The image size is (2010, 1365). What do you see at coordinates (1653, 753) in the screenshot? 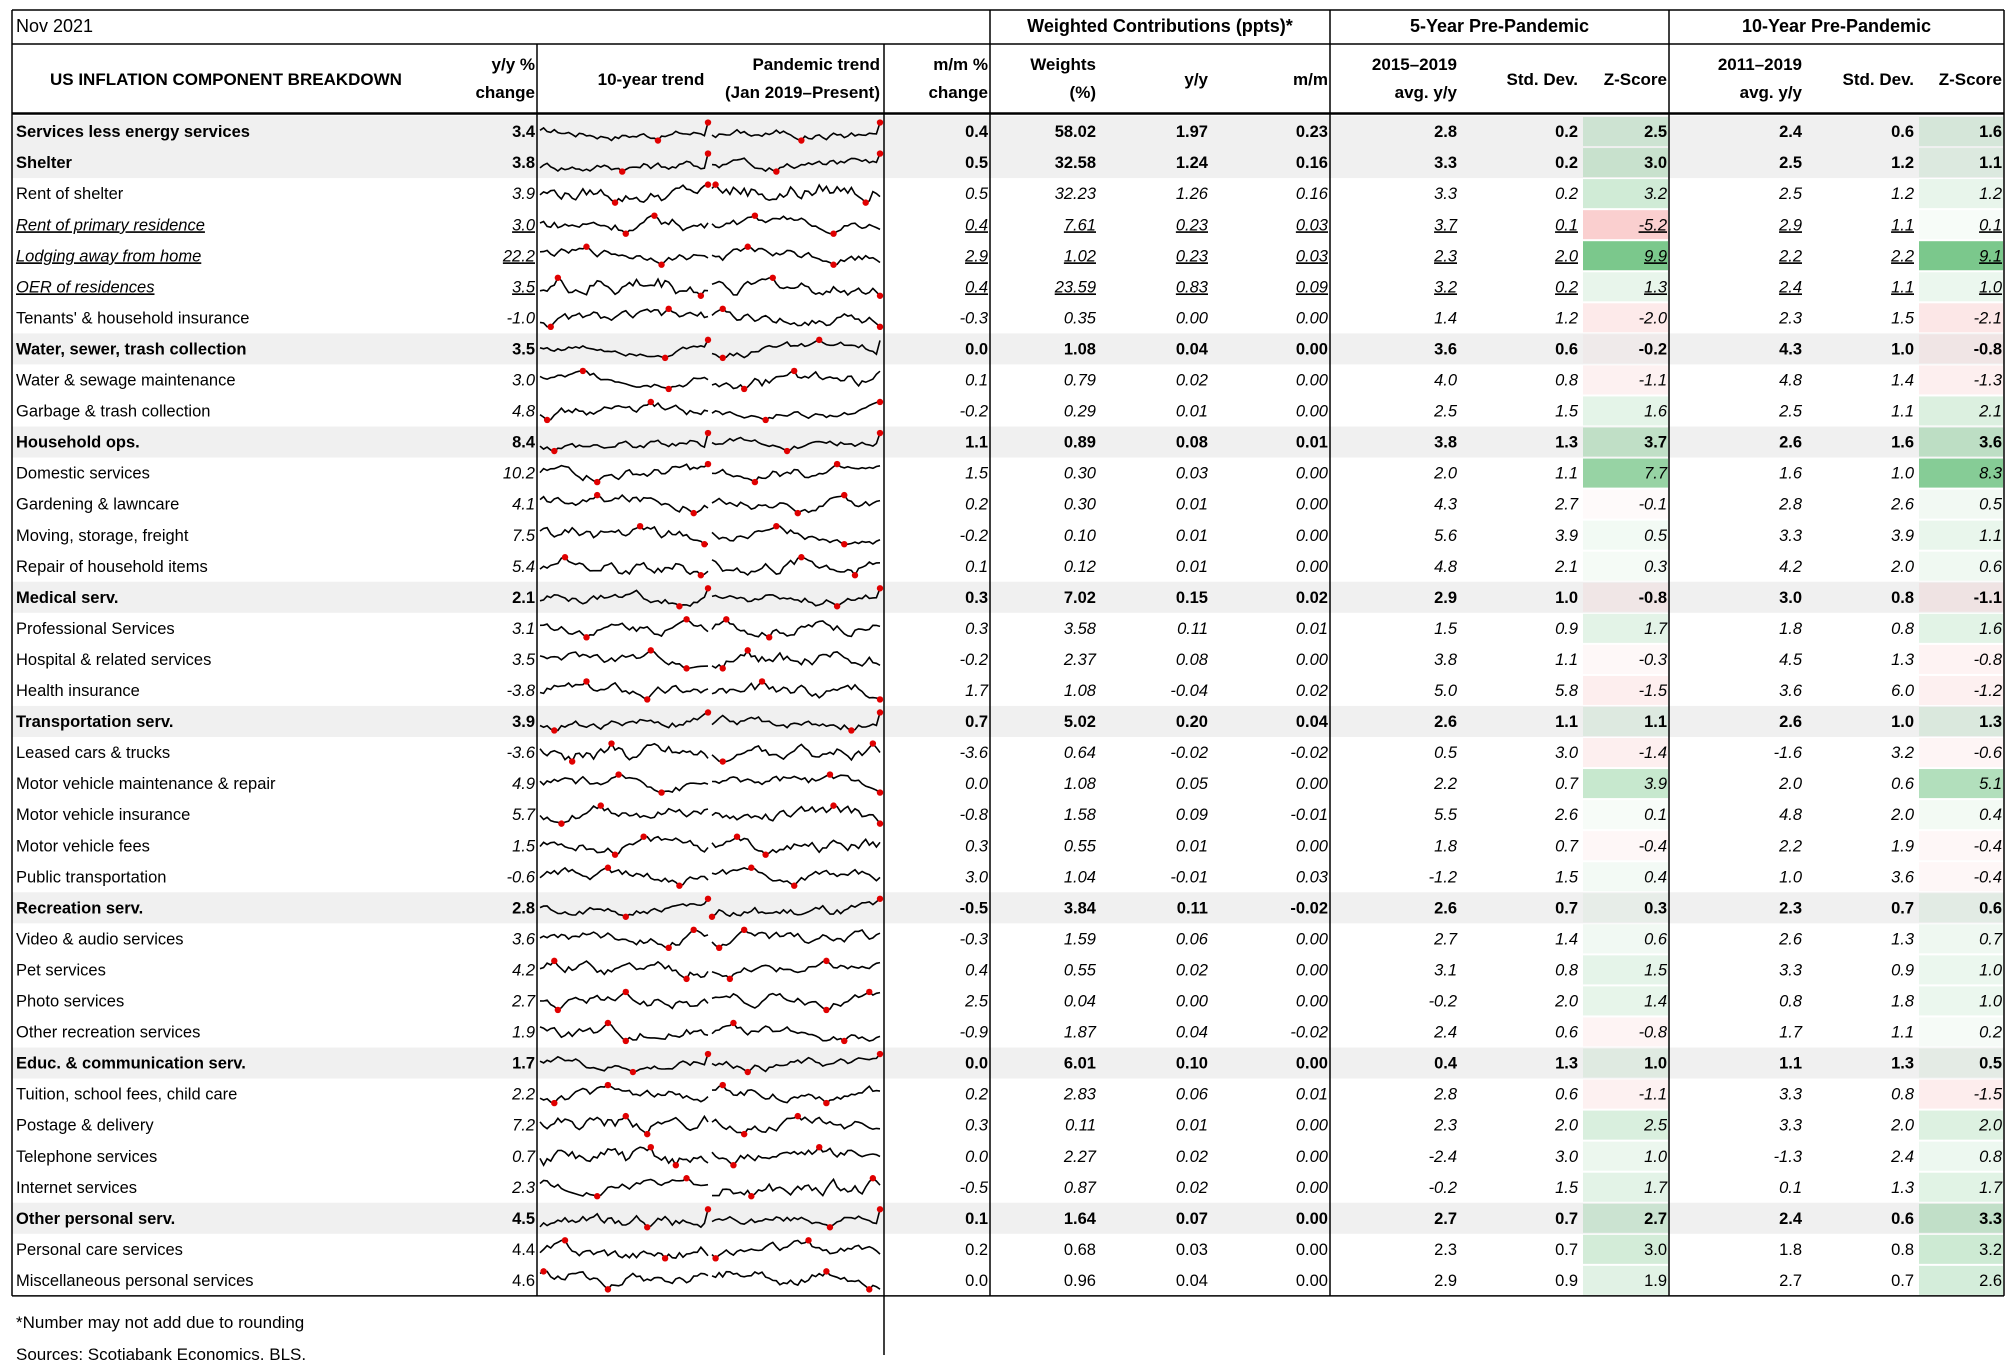
I see `z5: -1.4` at bounding box center [1653, 753].